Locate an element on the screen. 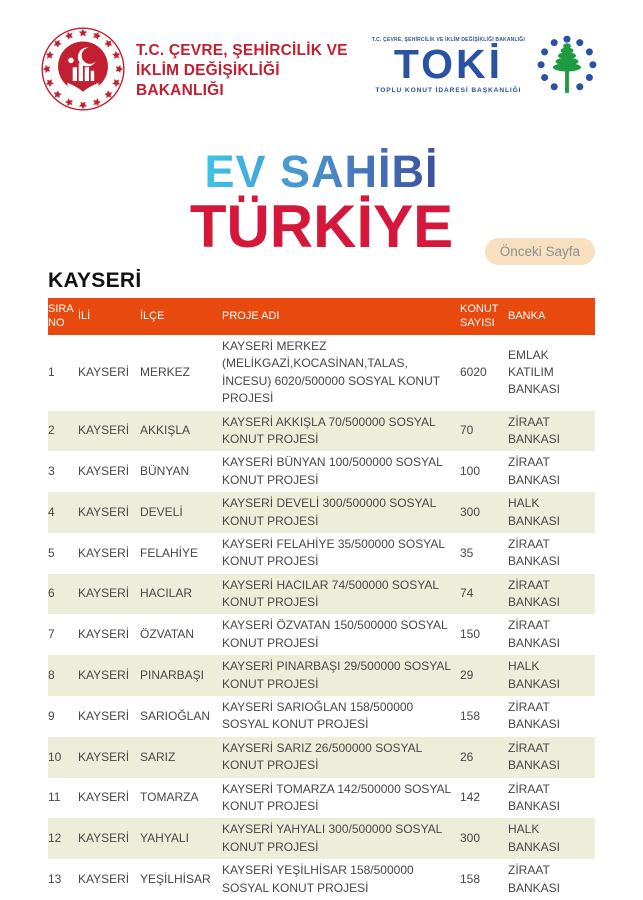 This screenshot has width=643, height=900. cell-no: 3 is located at coordinates (51, 471).